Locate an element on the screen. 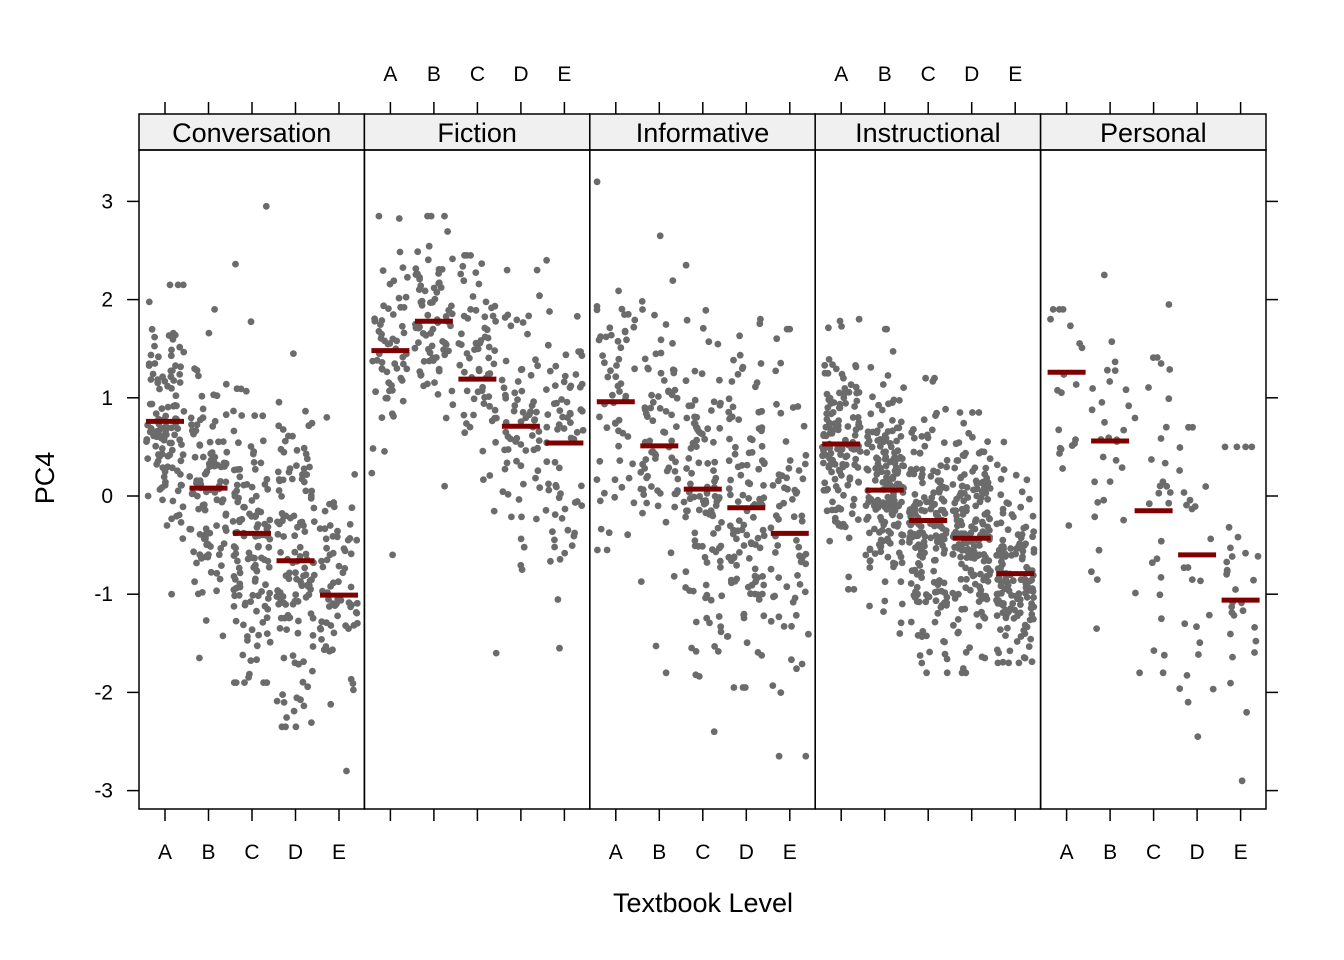 This screenshot has width=1344, height=960. y-tick-label: 0 is located at coordinates (107, 496).